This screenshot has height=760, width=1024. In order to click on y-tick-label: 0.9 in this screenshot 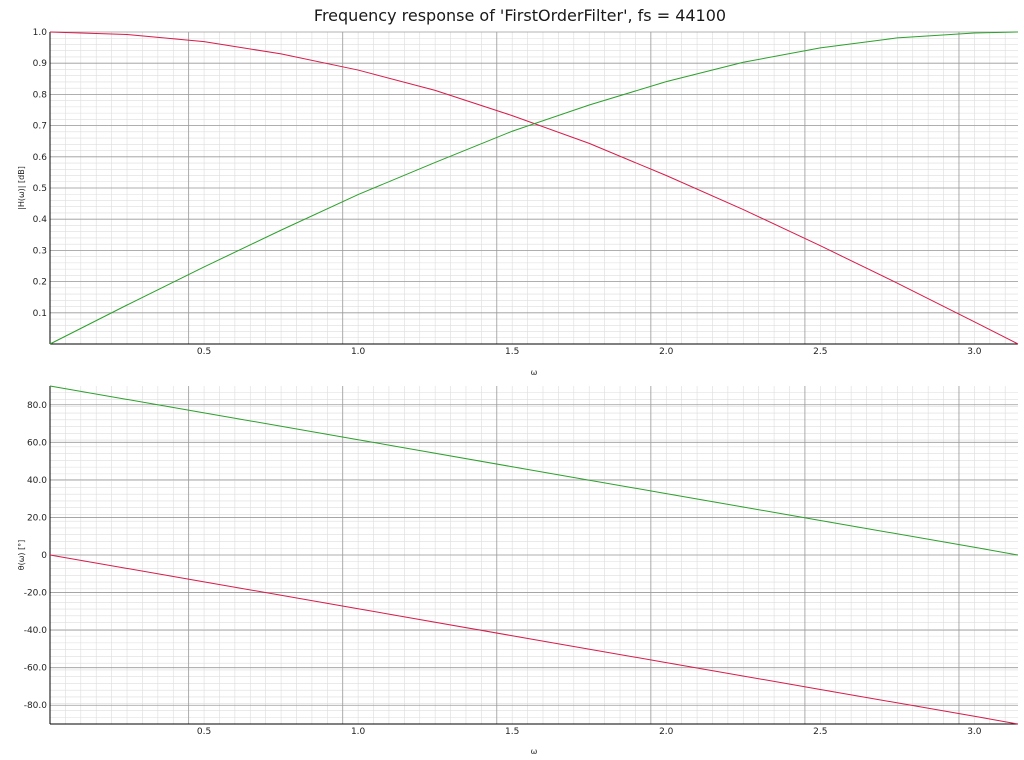, I will do `click(40, 64)`.